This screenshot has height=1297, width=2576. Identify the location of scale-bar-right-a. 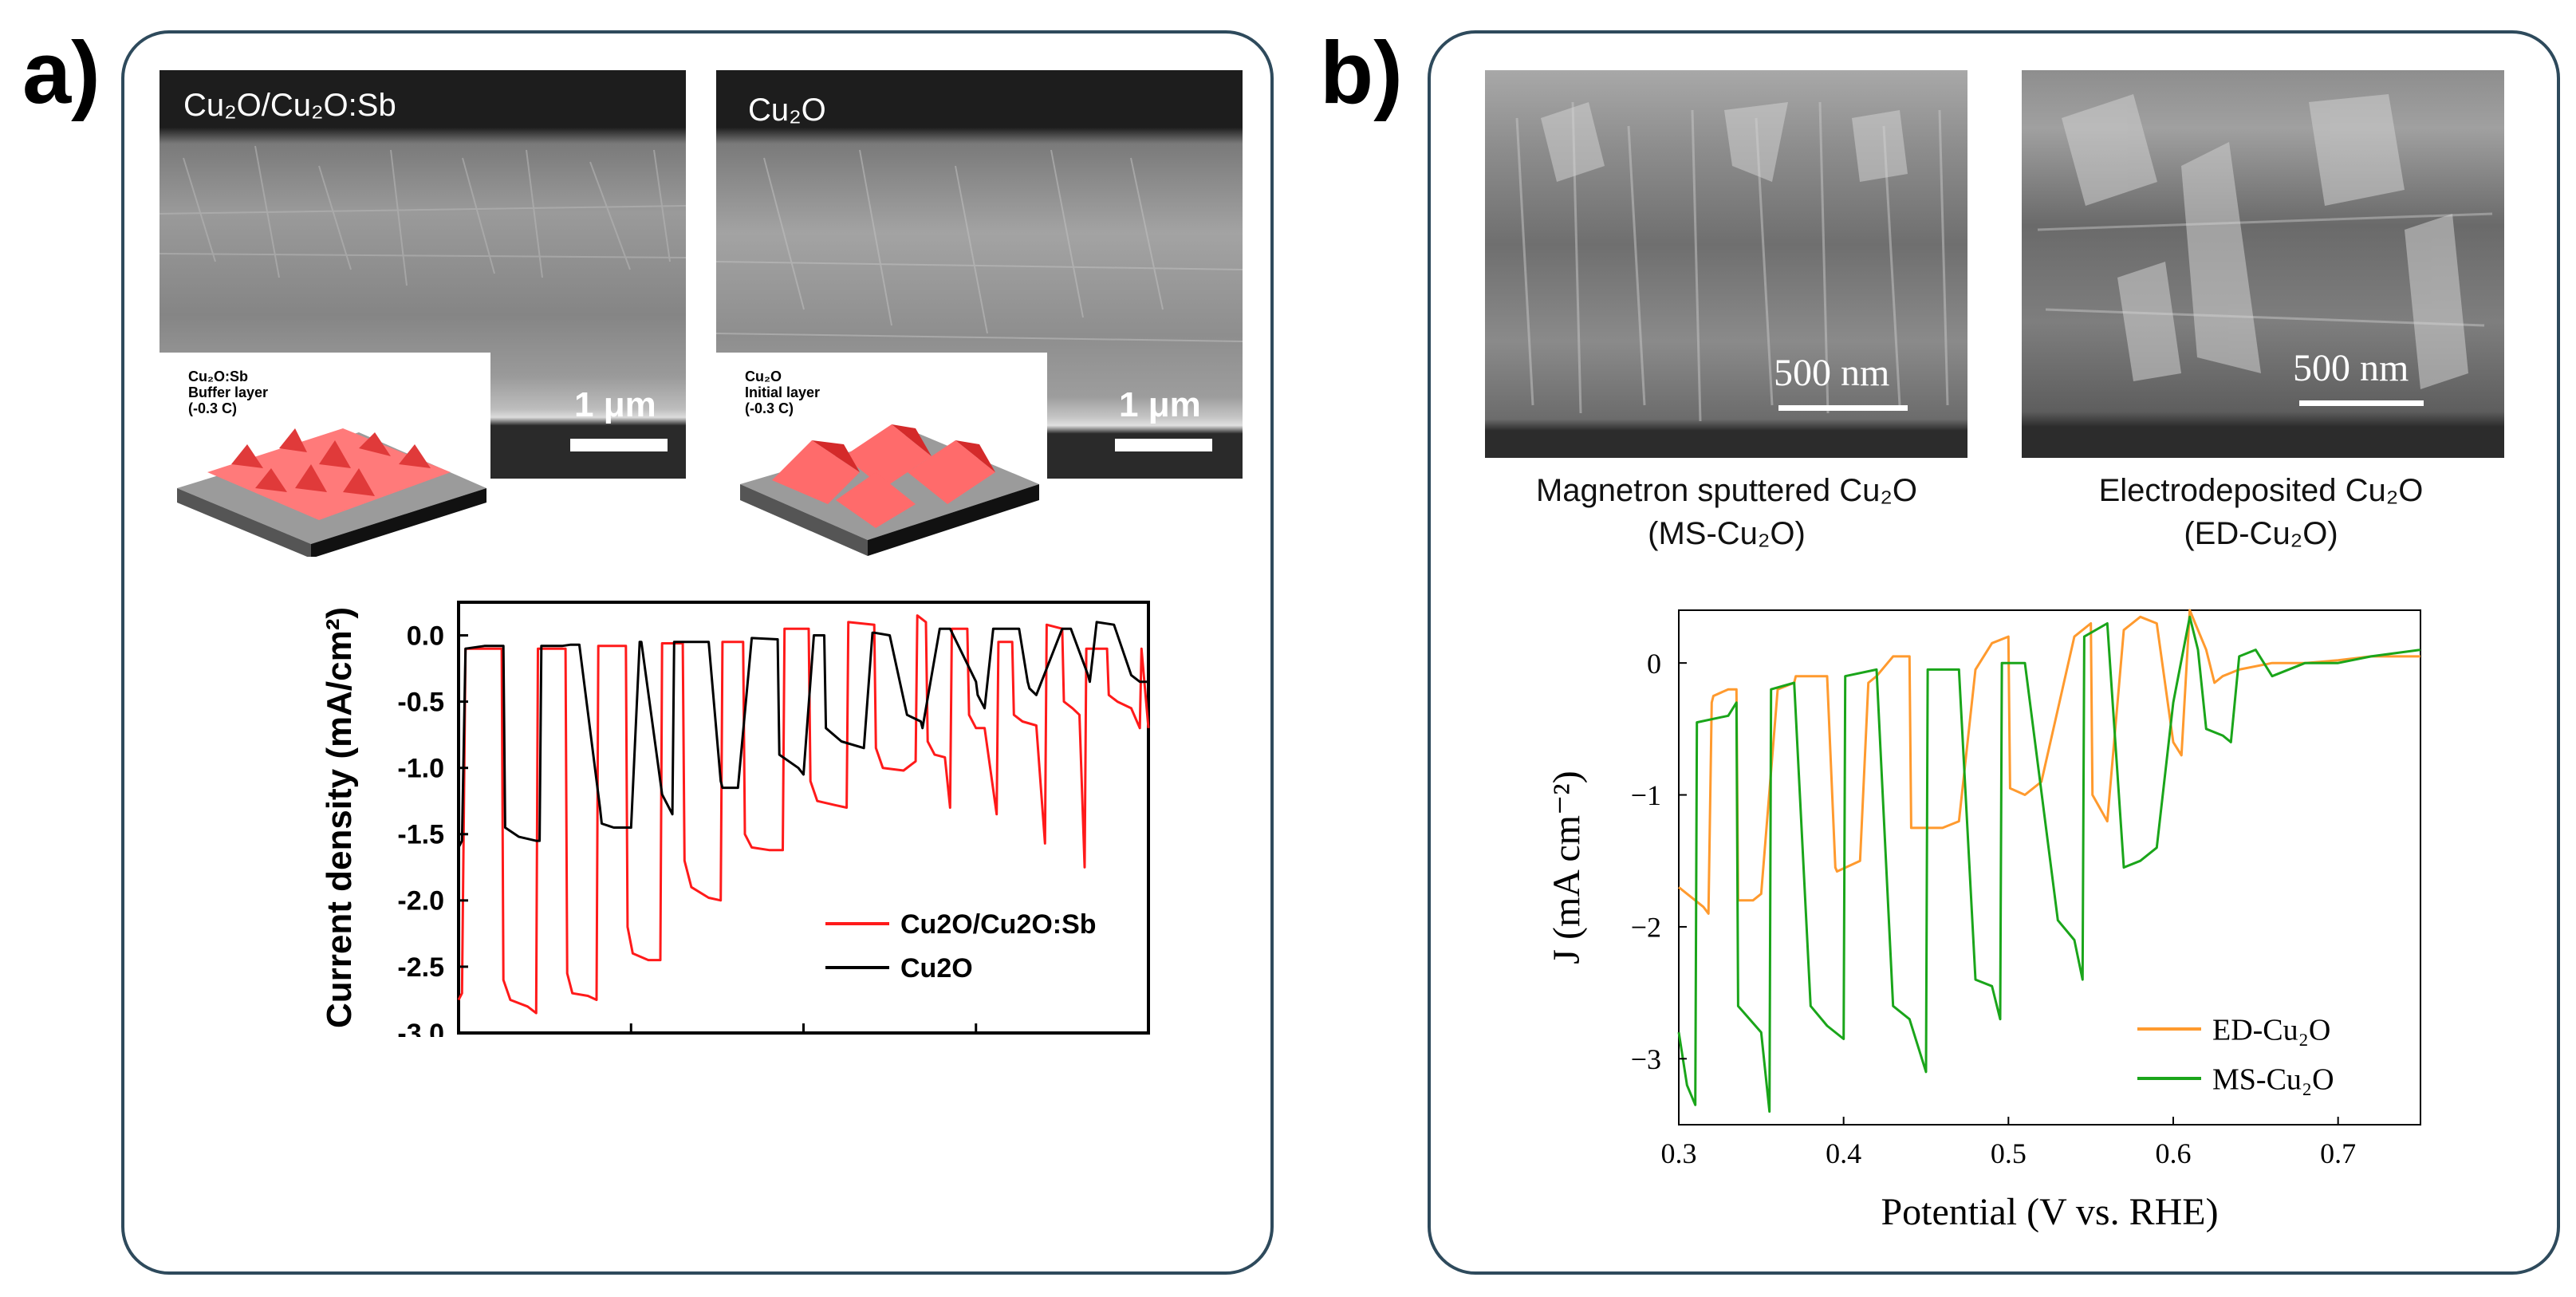
(1163, 445).